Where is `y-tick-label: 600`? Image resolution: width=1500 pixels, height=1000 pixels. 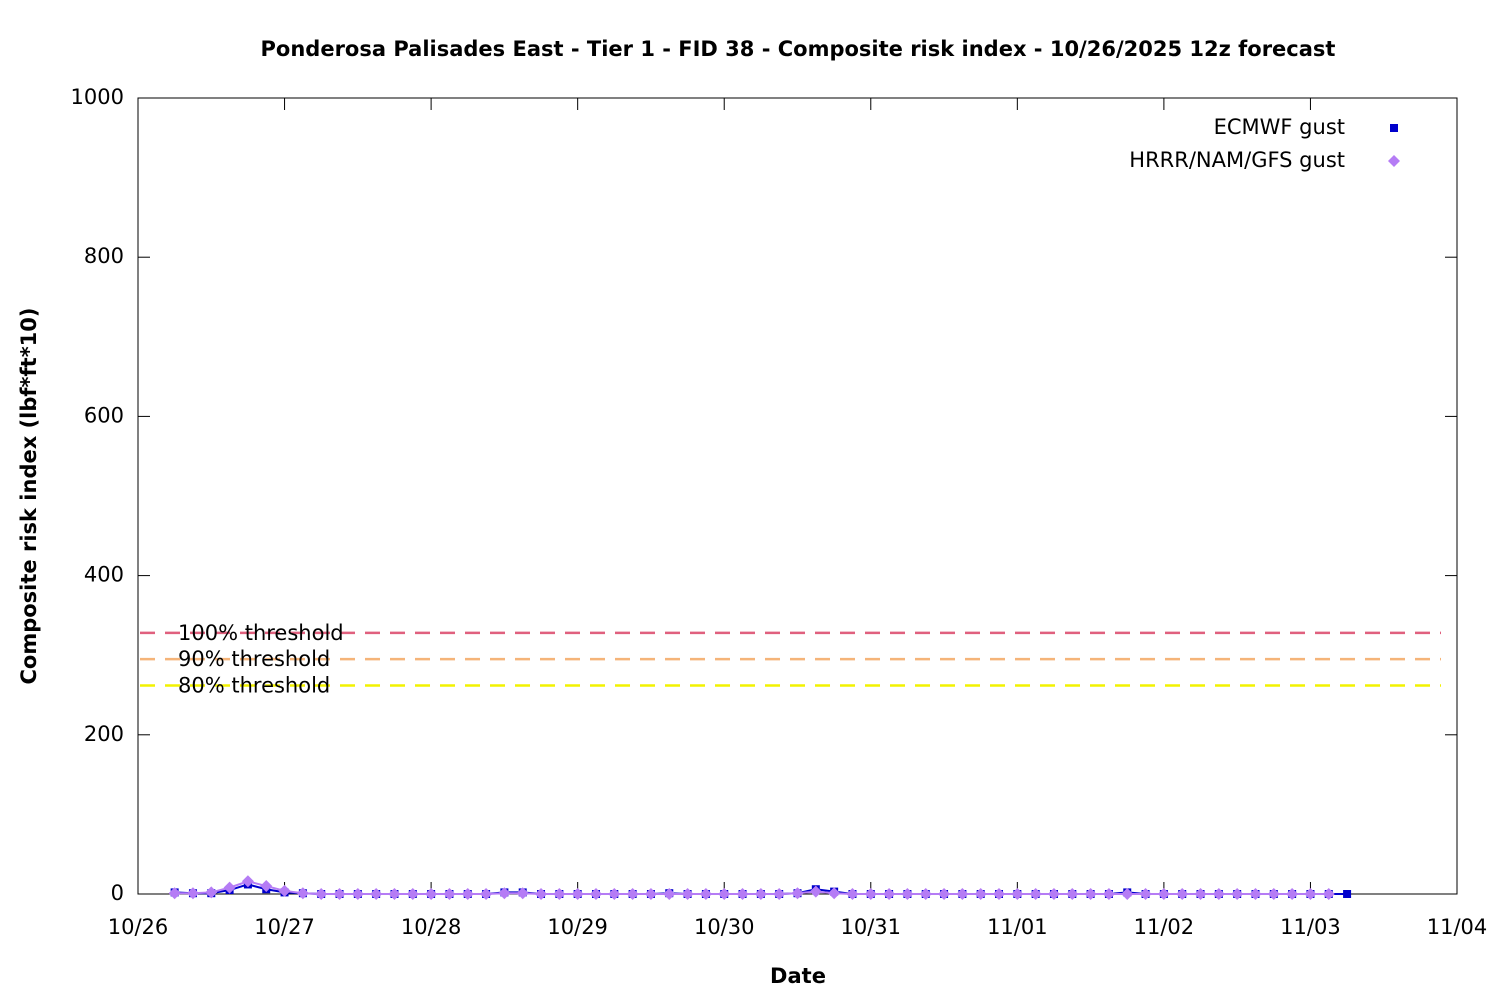
y-tick-label: 600 is located at coordinates (104, 415).